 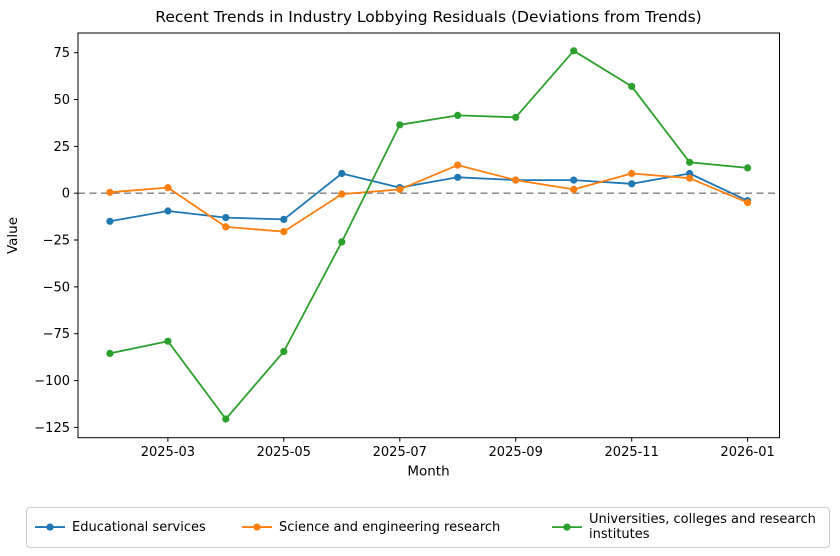 I want to click on x-tick-label: 2025-09, so click(x=516, y=452).